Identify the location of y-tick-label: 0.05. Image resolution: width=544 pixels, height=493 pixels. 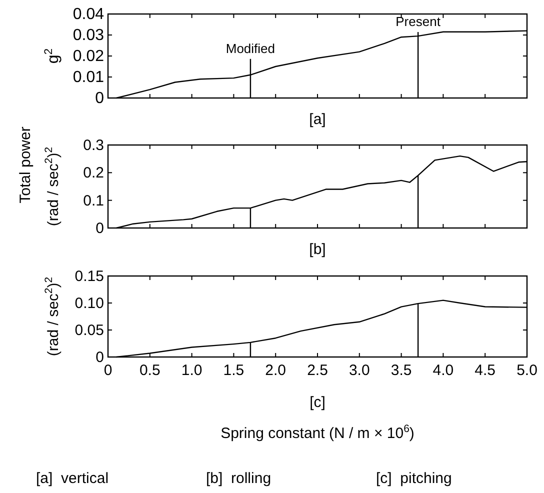
(89, 330).